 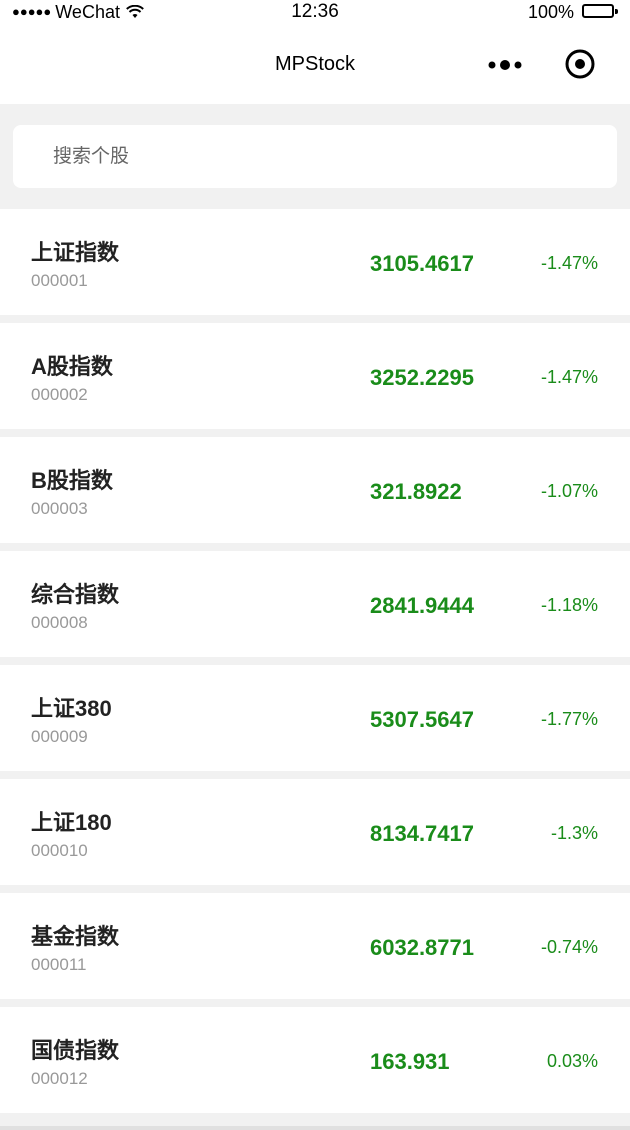 What do you see at coordinates (59, 736) in the screenshot?
I see `stock-code: 000009` at bounding box center [59, 736].